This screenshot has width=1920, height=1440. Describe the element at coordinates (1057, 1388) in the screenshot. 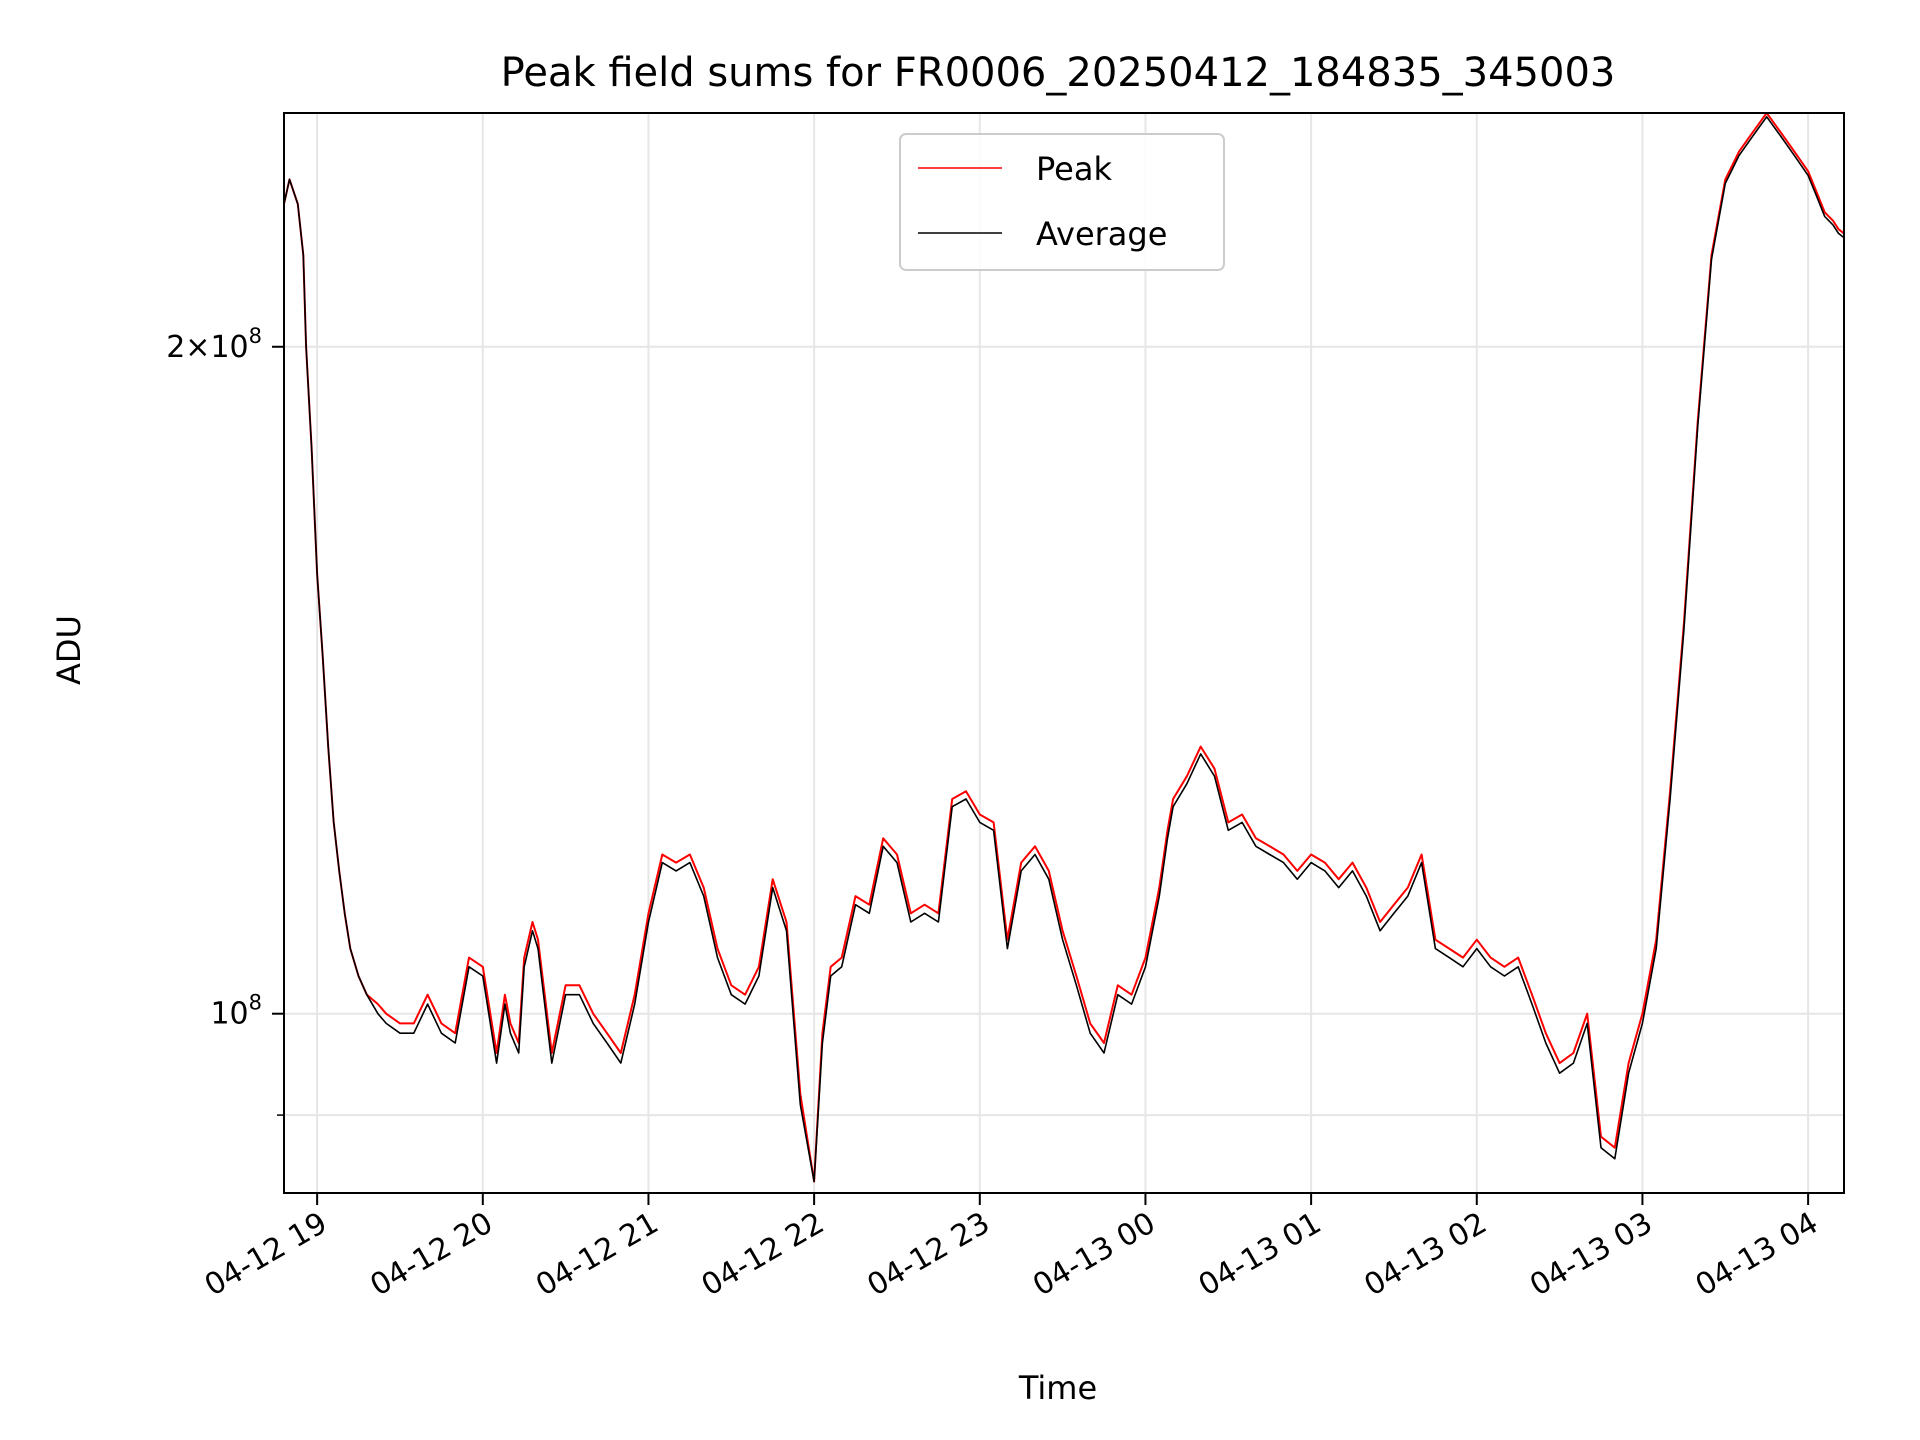

I see `x-axis-label: Time` at that location.